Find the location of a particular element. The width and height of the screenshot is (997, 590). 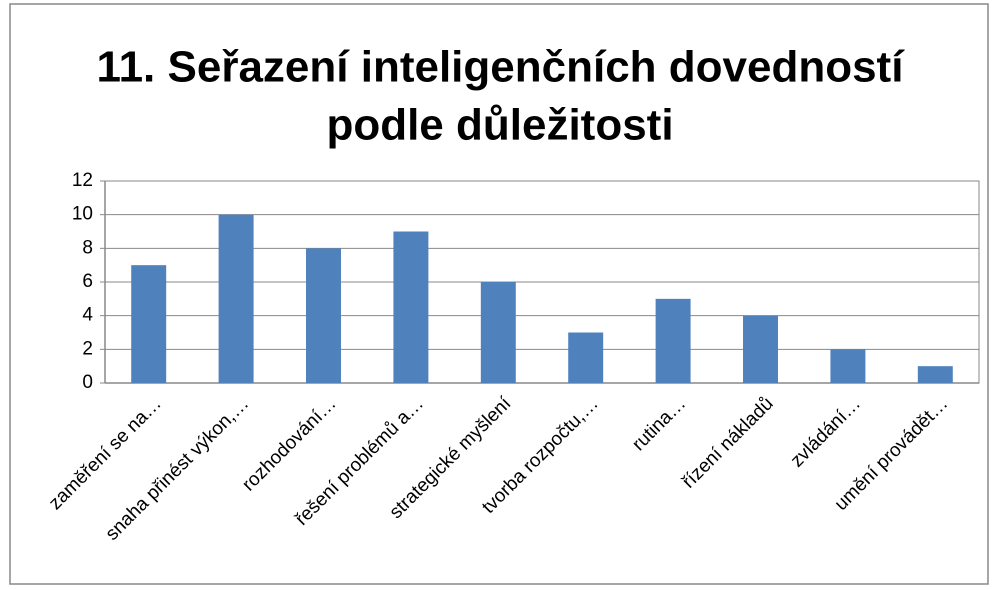

y-tick-label: 6 is located at coordinates (87, 281).